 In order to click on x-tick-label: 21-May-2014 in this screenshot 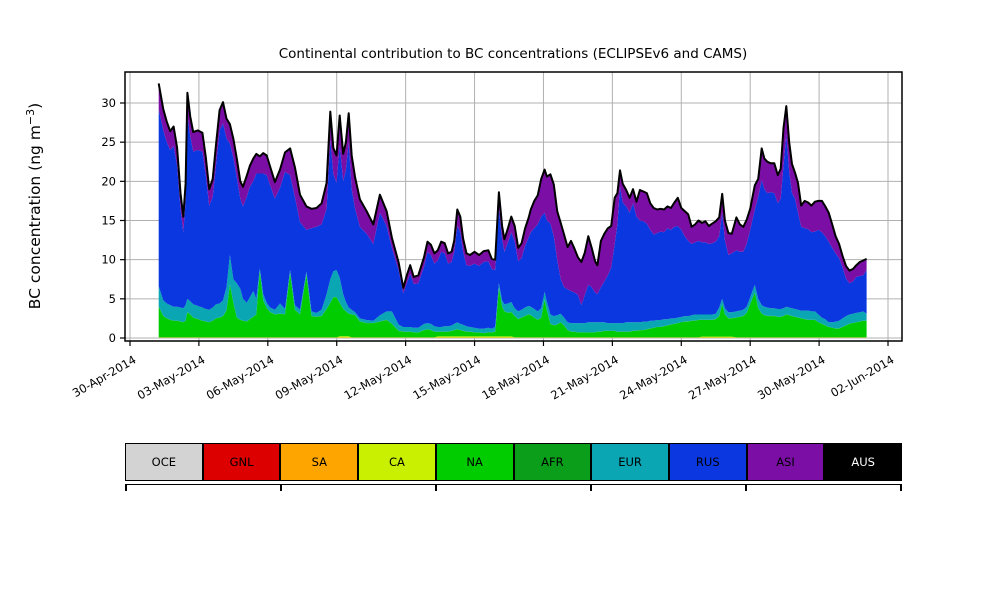, I will do `click(584, 377)`.